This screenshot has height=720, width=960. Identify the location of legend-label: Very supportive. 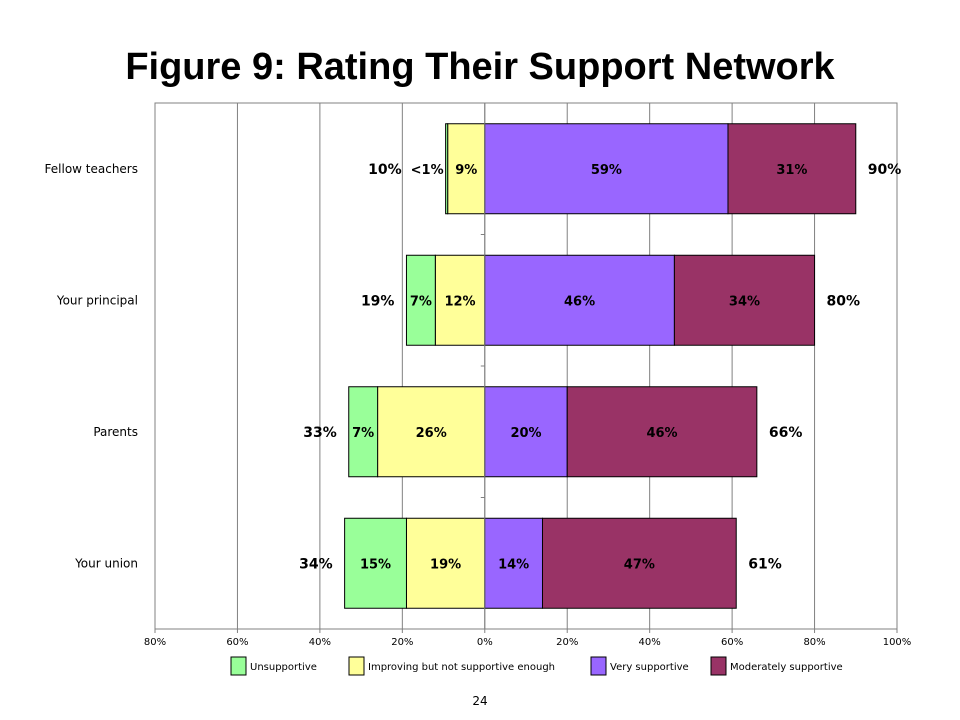
(649, 667).